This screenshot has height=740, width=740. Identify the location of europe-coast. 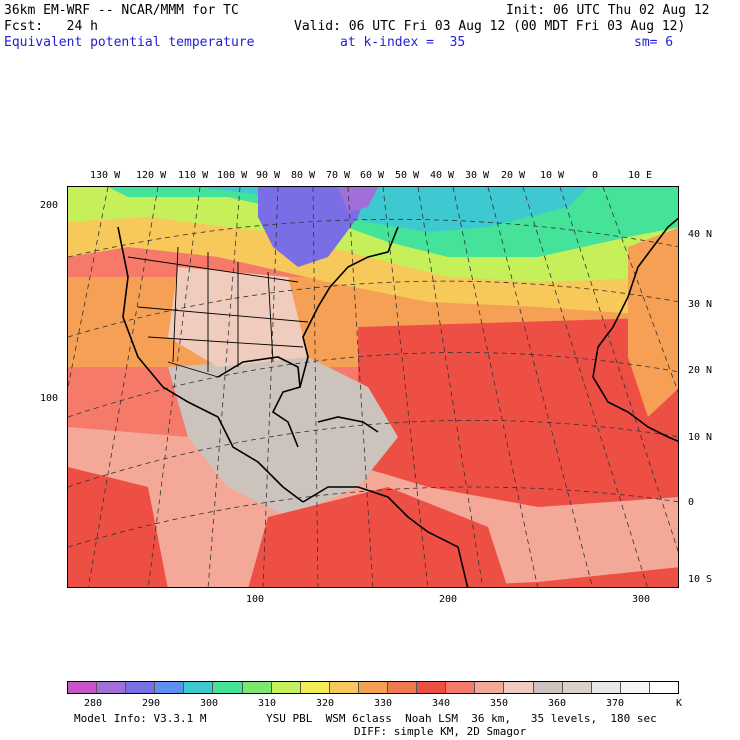
(637, 282).